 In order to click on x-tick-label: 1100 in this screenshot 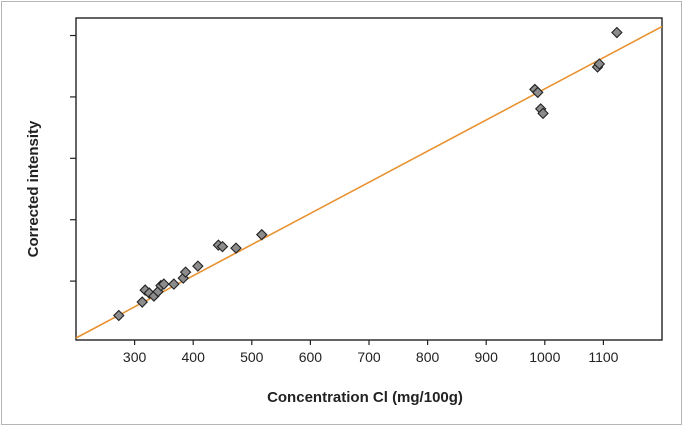, I will do `click(603, 357)`.